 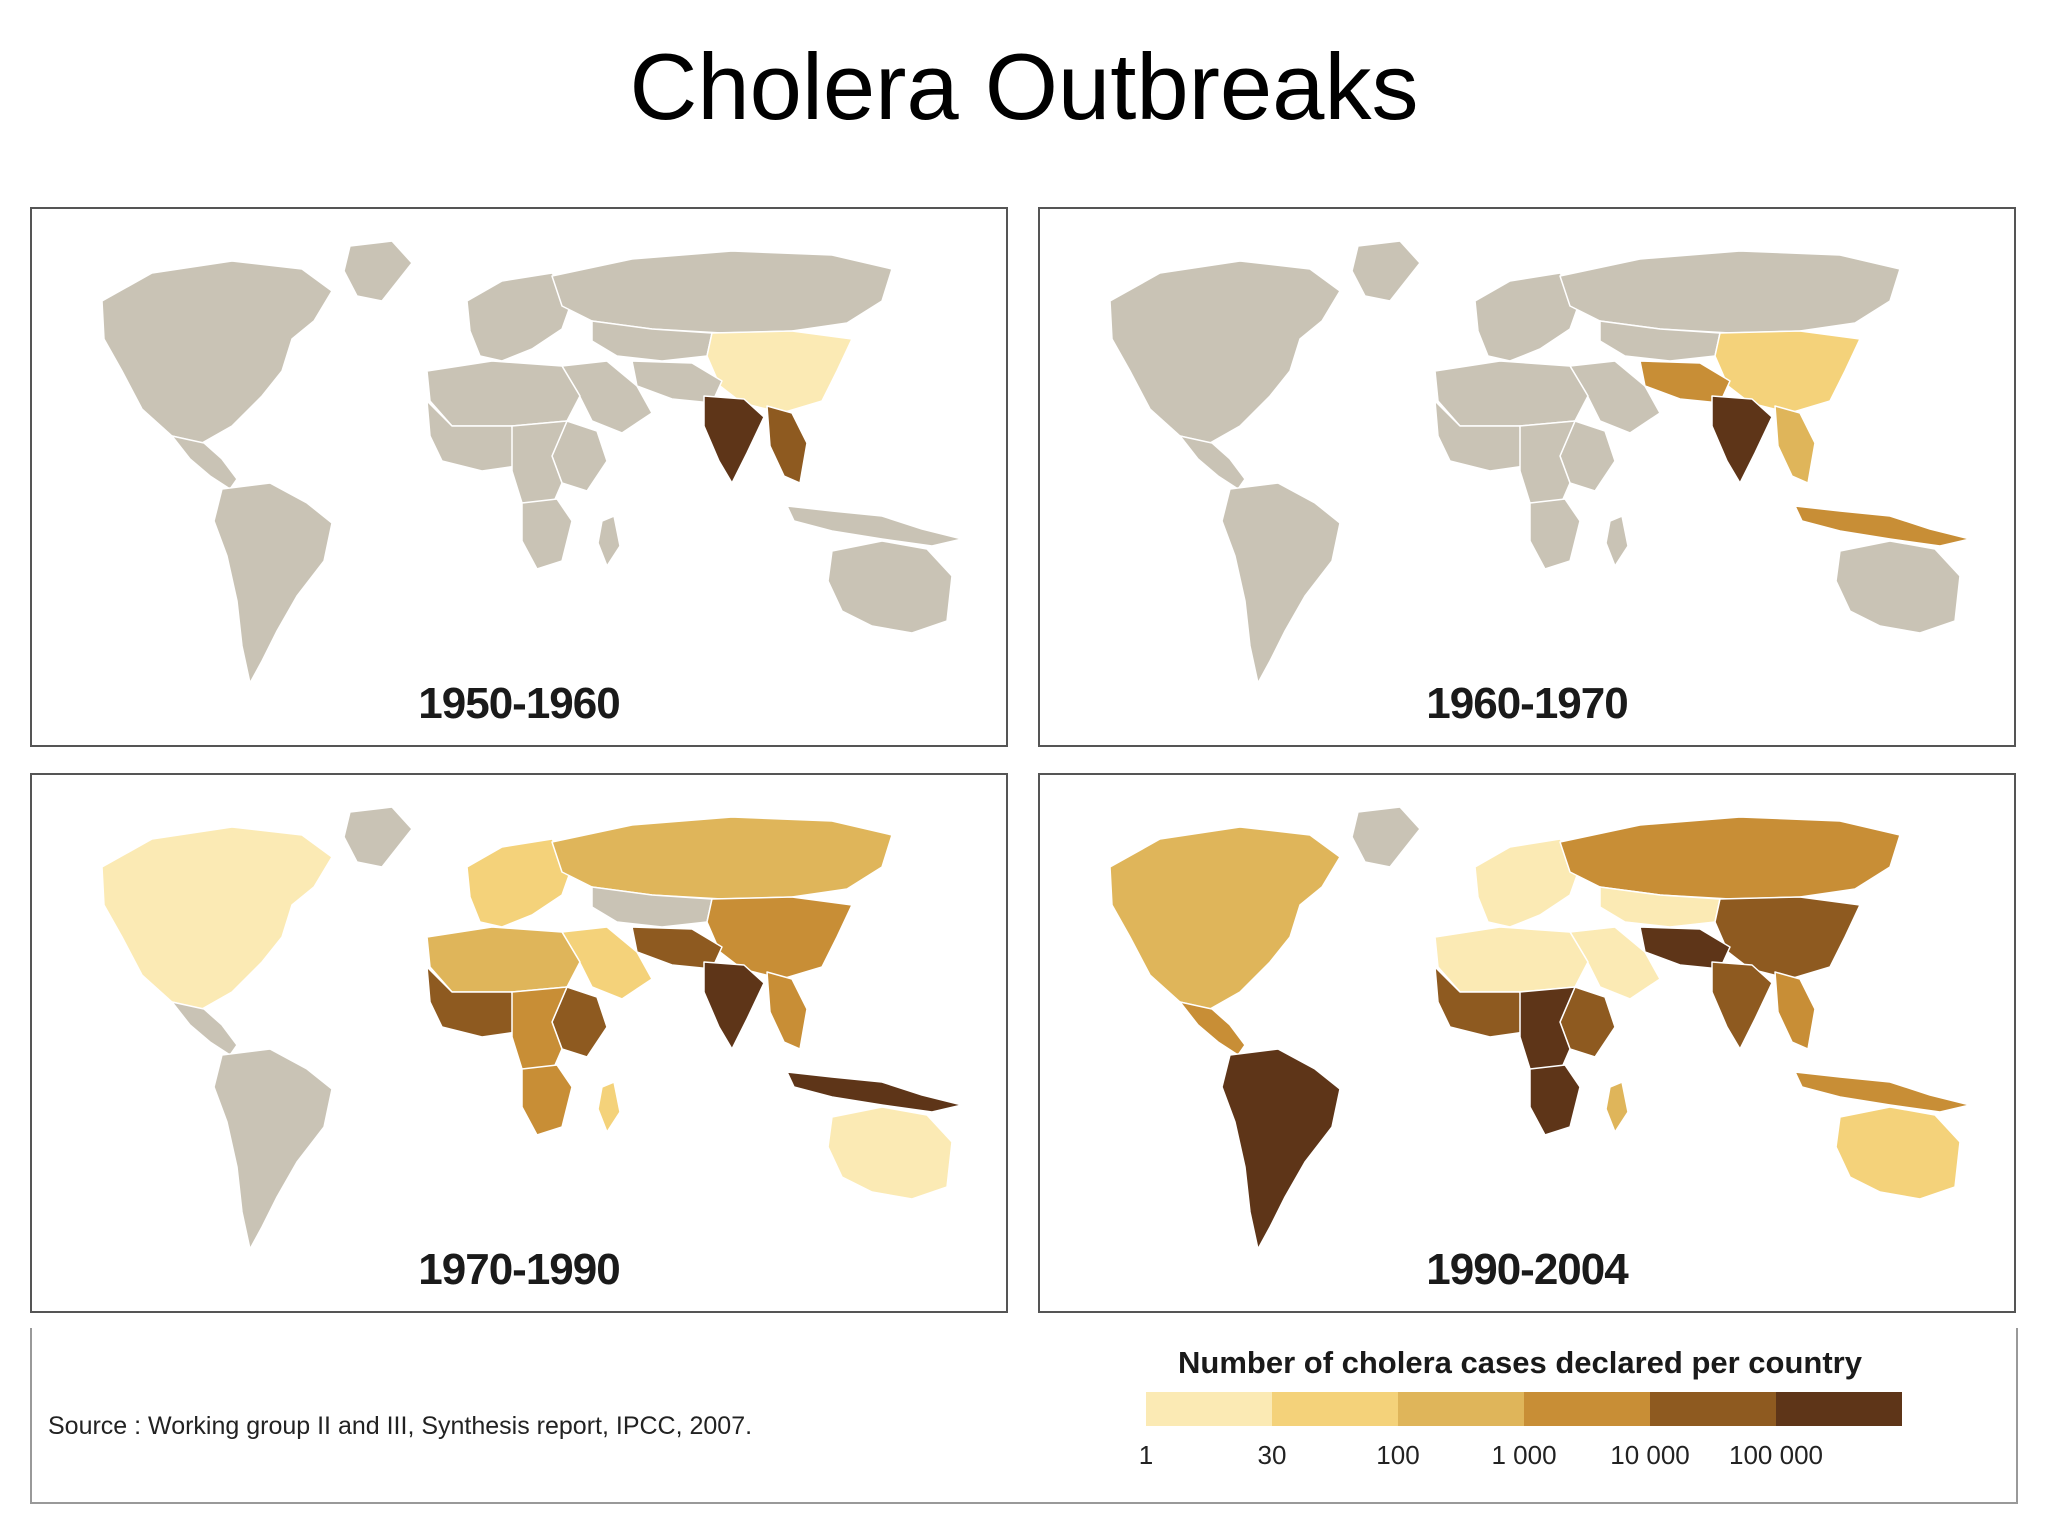 What do you see at coordinates (519, 1269) in the screenshot?
I see `period-label: 1970-1990` at bounding box center [519, 1269].